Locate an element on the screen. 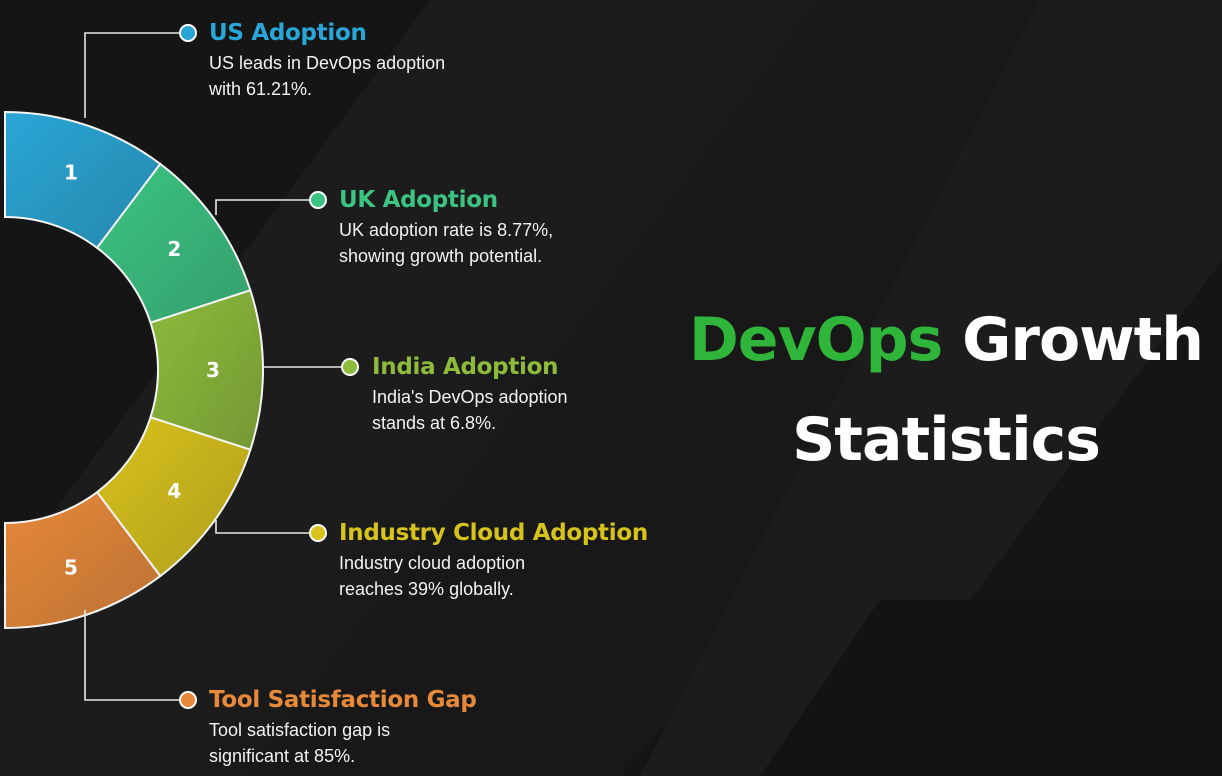  segment-number-4: 4 is located at coordinates (174, 491).